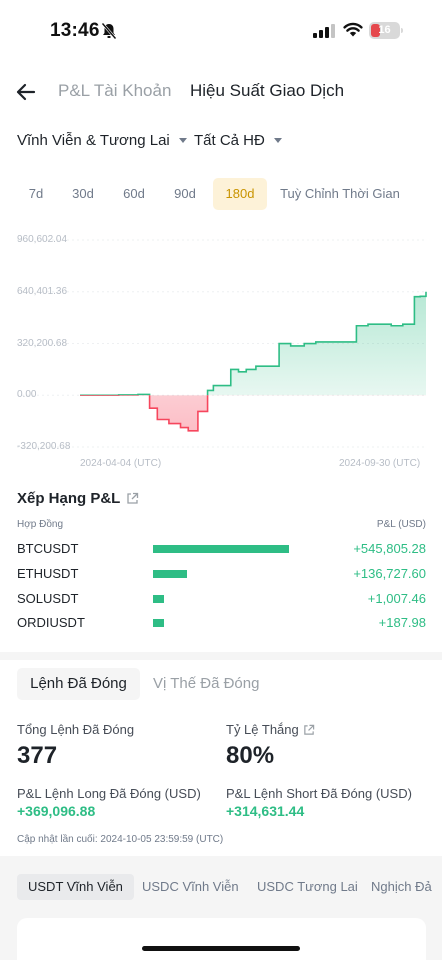  Describe the element at coordinates (44, 446) in the screenshot. I see `y-tick-label: -320,200.68` at that location.